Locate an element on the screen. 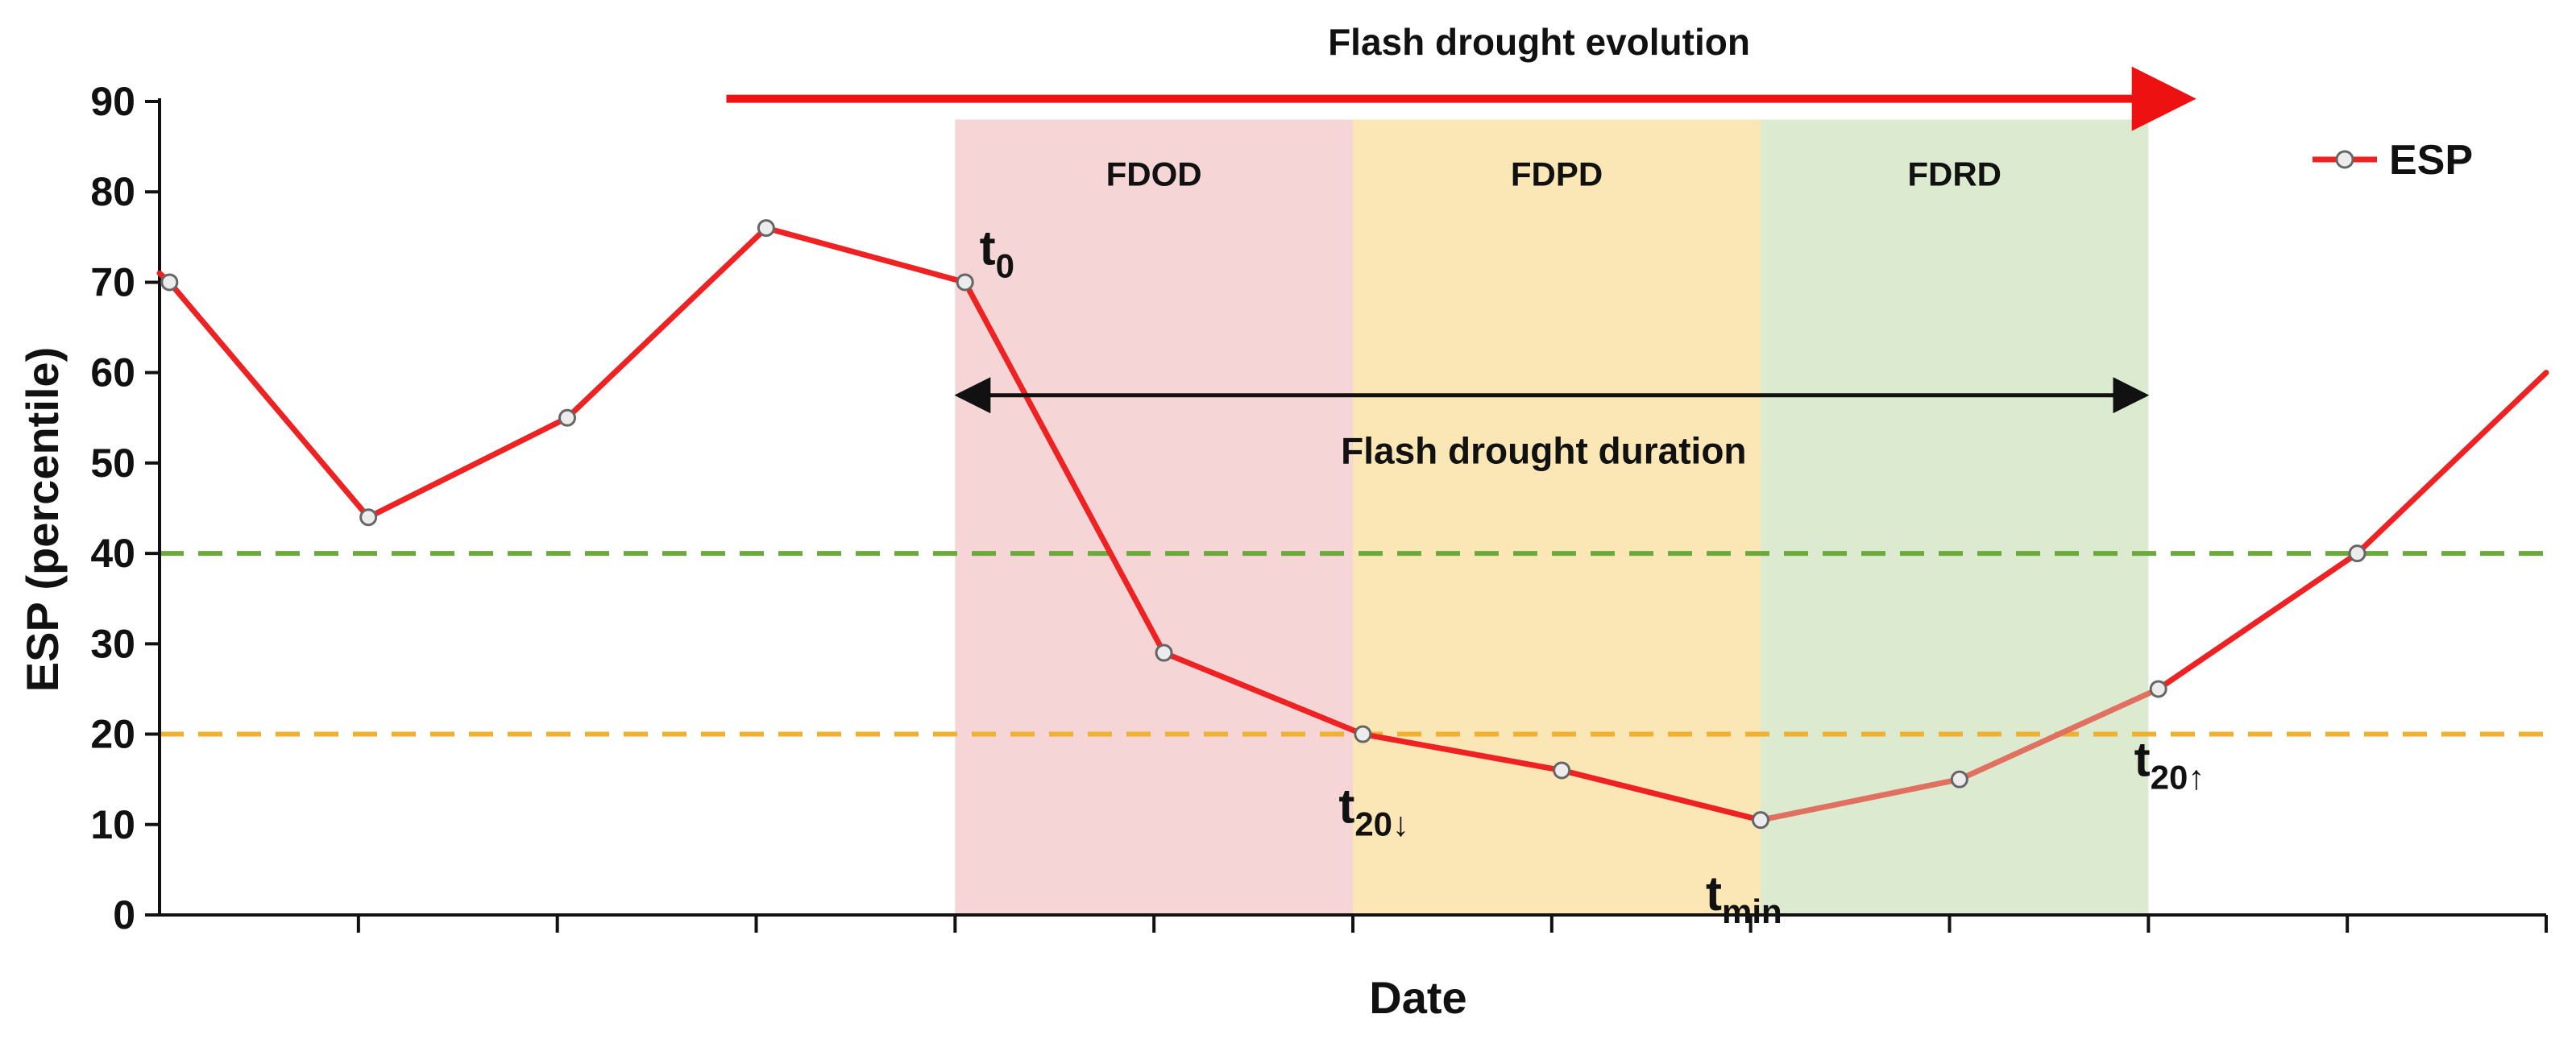  phase-band-fdrd is located at coordinates (1955, 517).